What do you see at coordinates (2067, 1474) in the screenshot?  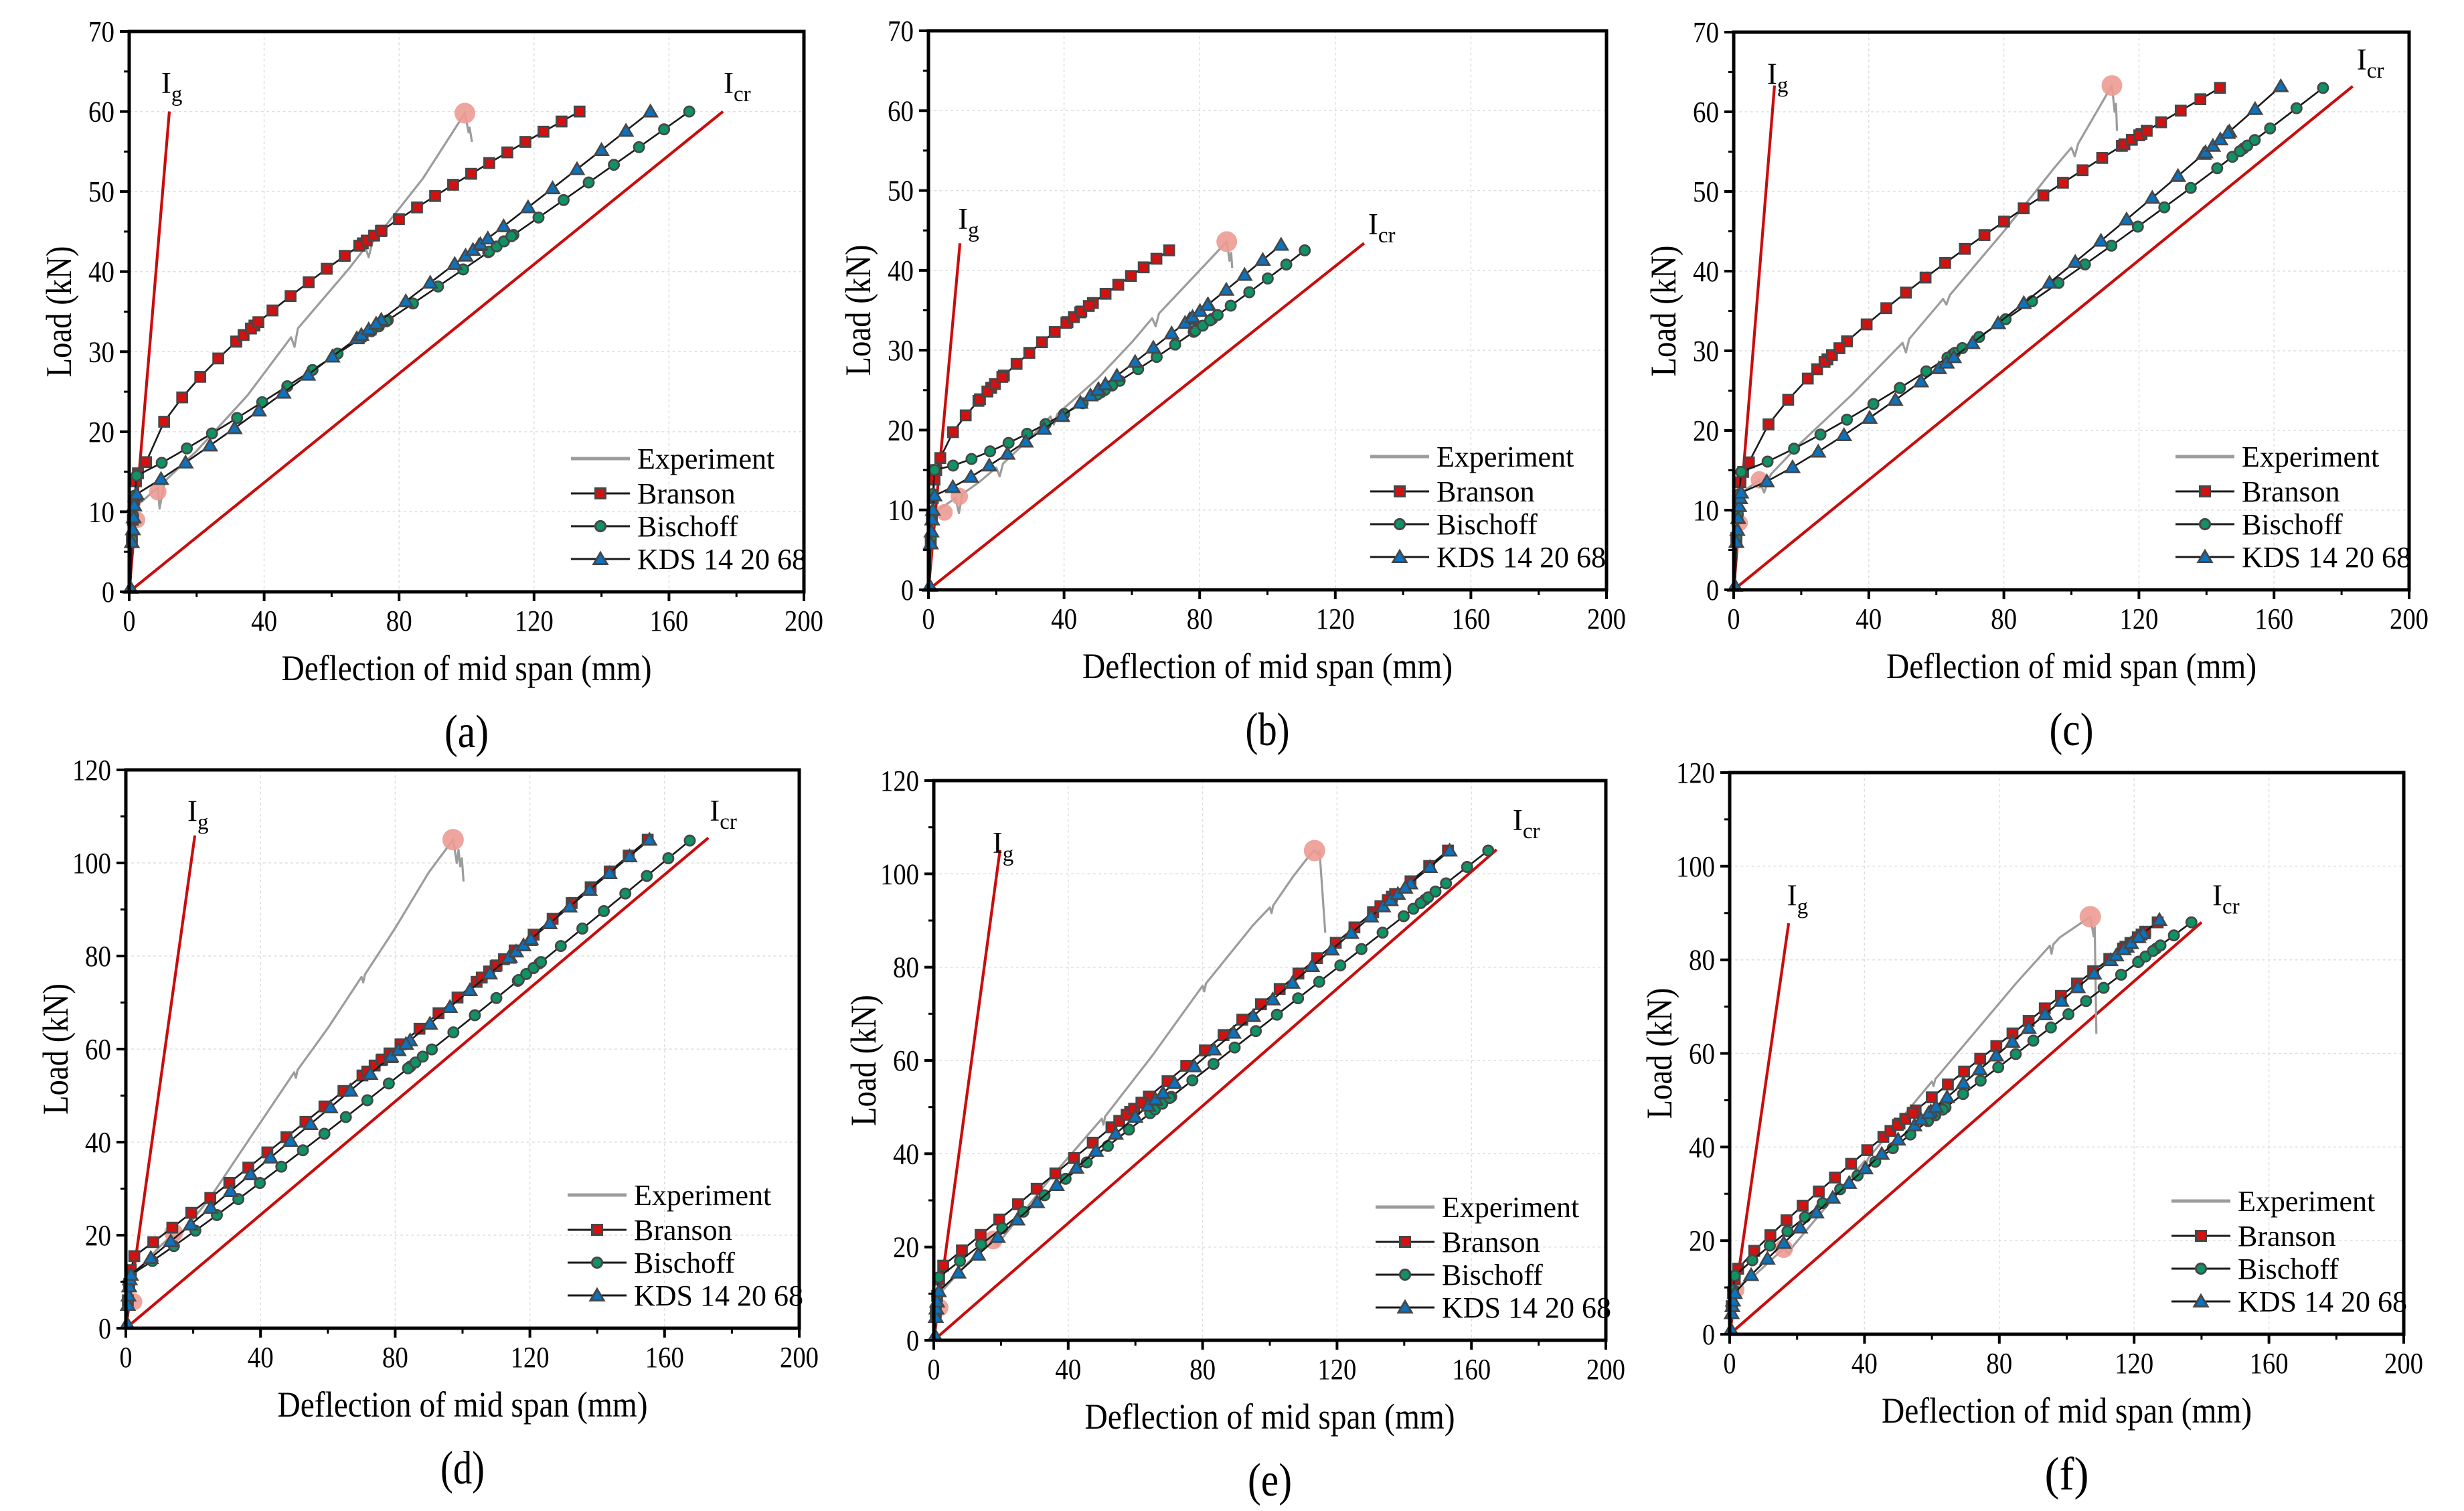 I see `svg-text: (f)` at bounding box center [2067, 1474].